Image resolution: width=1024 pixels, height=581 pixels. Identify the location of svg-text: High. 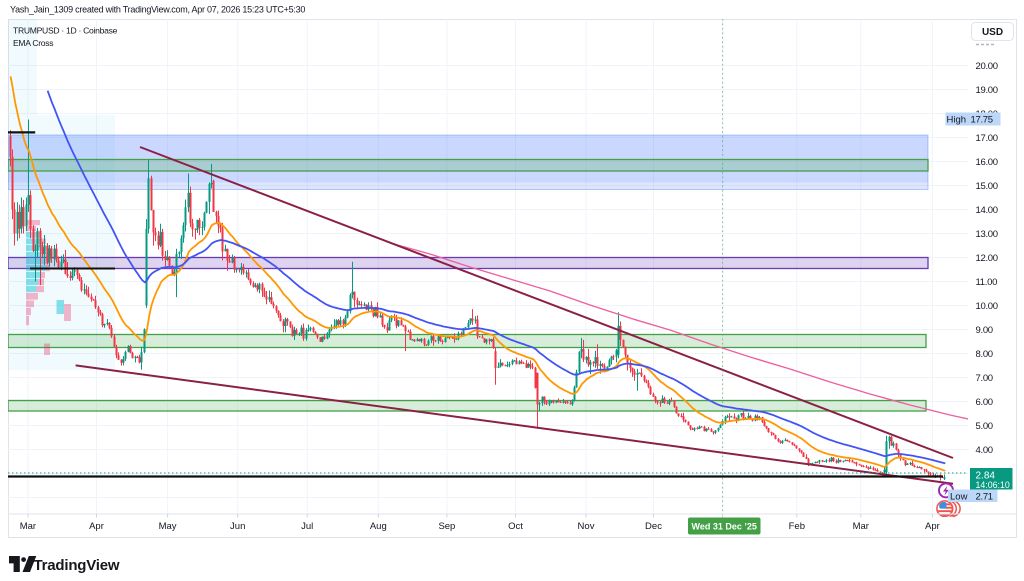
(957, 120).